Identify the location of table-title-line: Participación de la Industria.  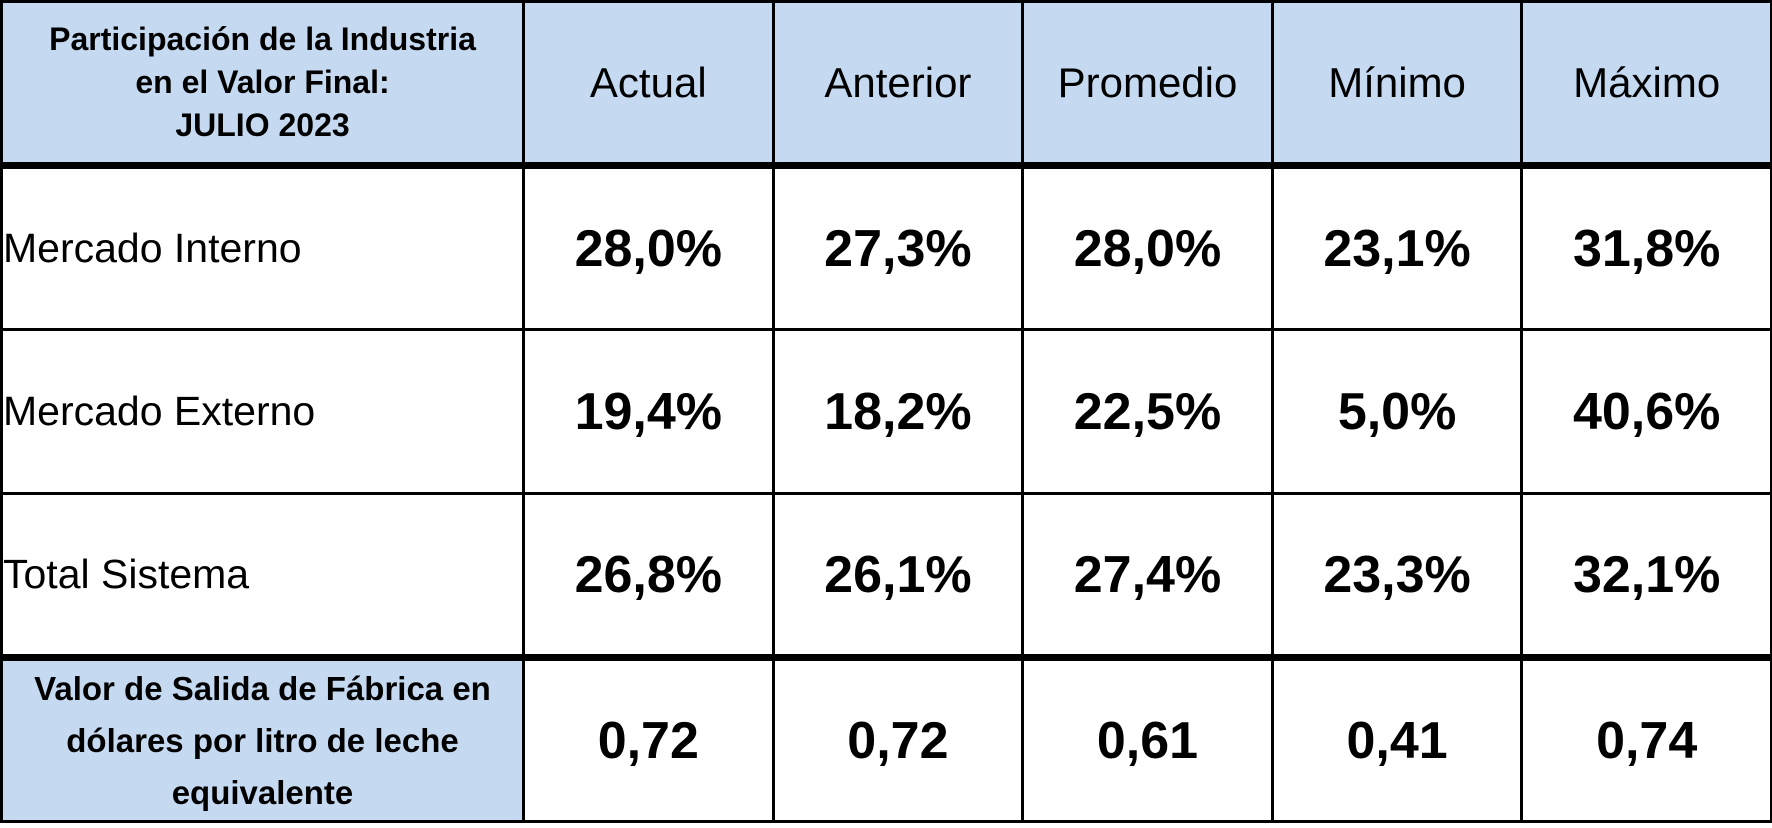
(262, 39).